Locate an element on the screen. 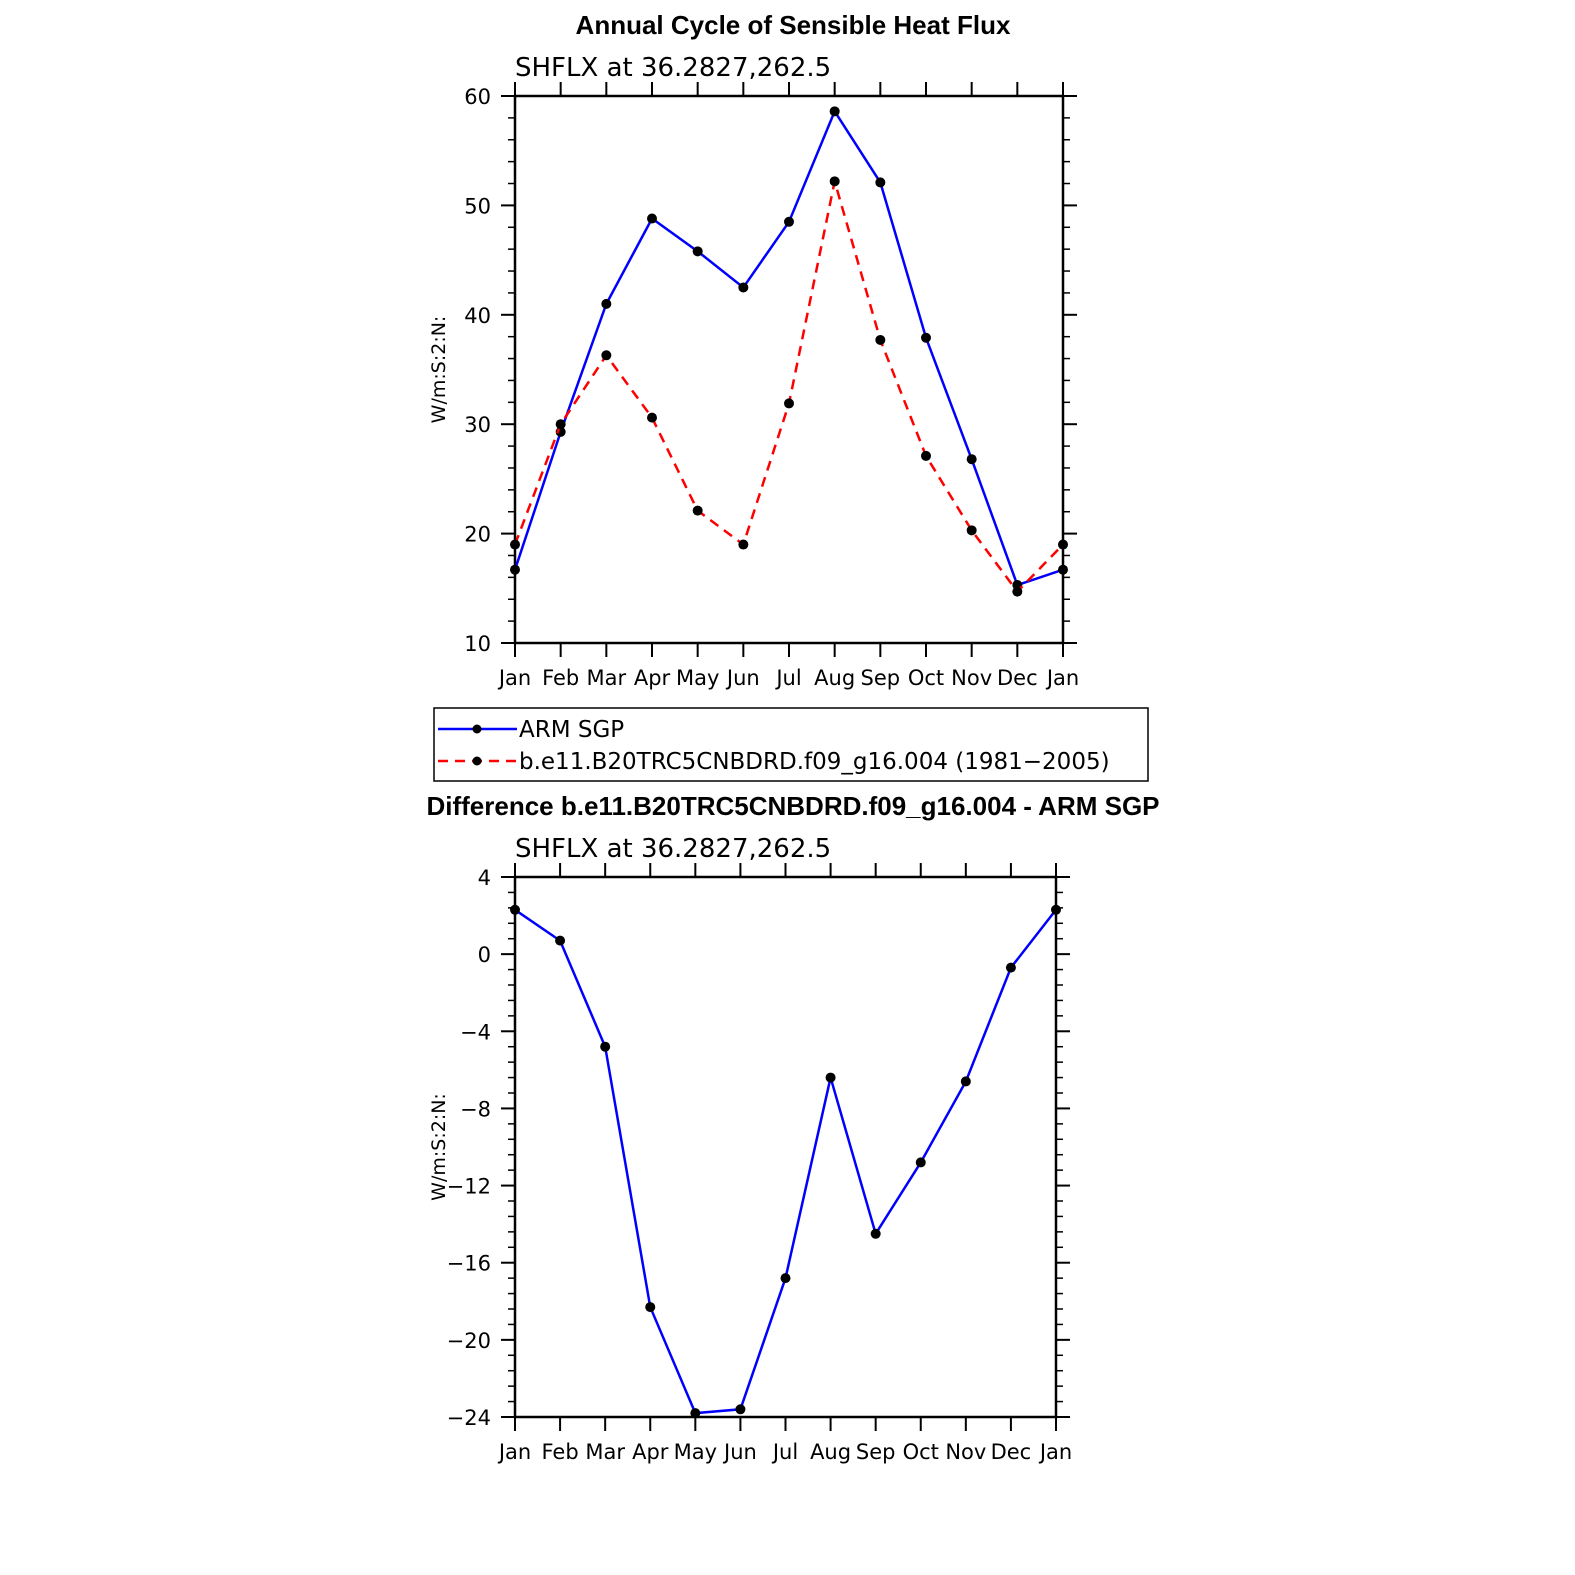 The image size is (1575, 1575). legend-box is located at coordinates (791, 744).